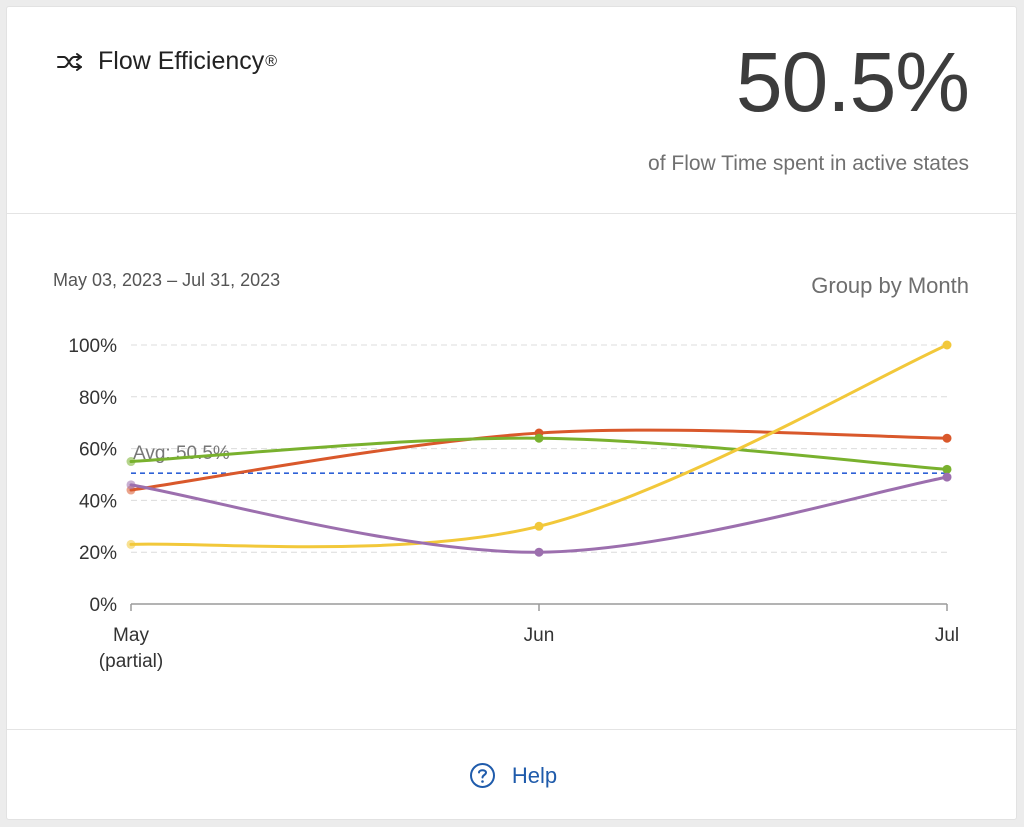 Image resolution: width=1024 pixels, height=827 pixels. I want to click on flow-efficiency-value: 50.5%, so click(852, 82).